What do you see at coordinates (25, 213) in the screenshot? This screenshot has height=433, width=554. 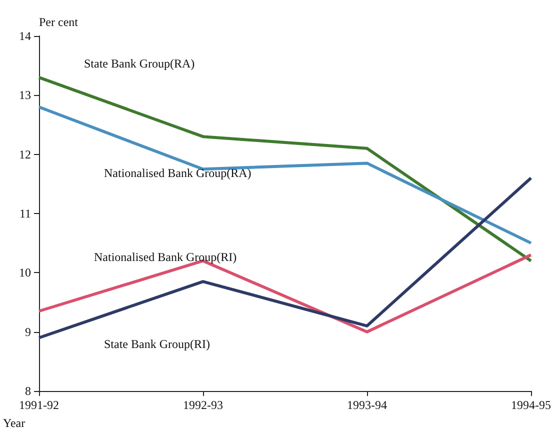 I see `y-tick-label: 11` at bounding box center [25, 213].